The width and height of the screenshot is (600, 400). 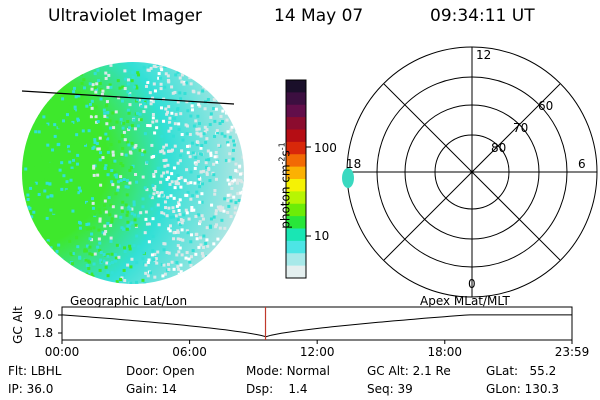 What do you see at coordinates (125, 16) in the screenshot?
I see `app-title: Ultraviolet Imager` at bounding box center [125, 16].